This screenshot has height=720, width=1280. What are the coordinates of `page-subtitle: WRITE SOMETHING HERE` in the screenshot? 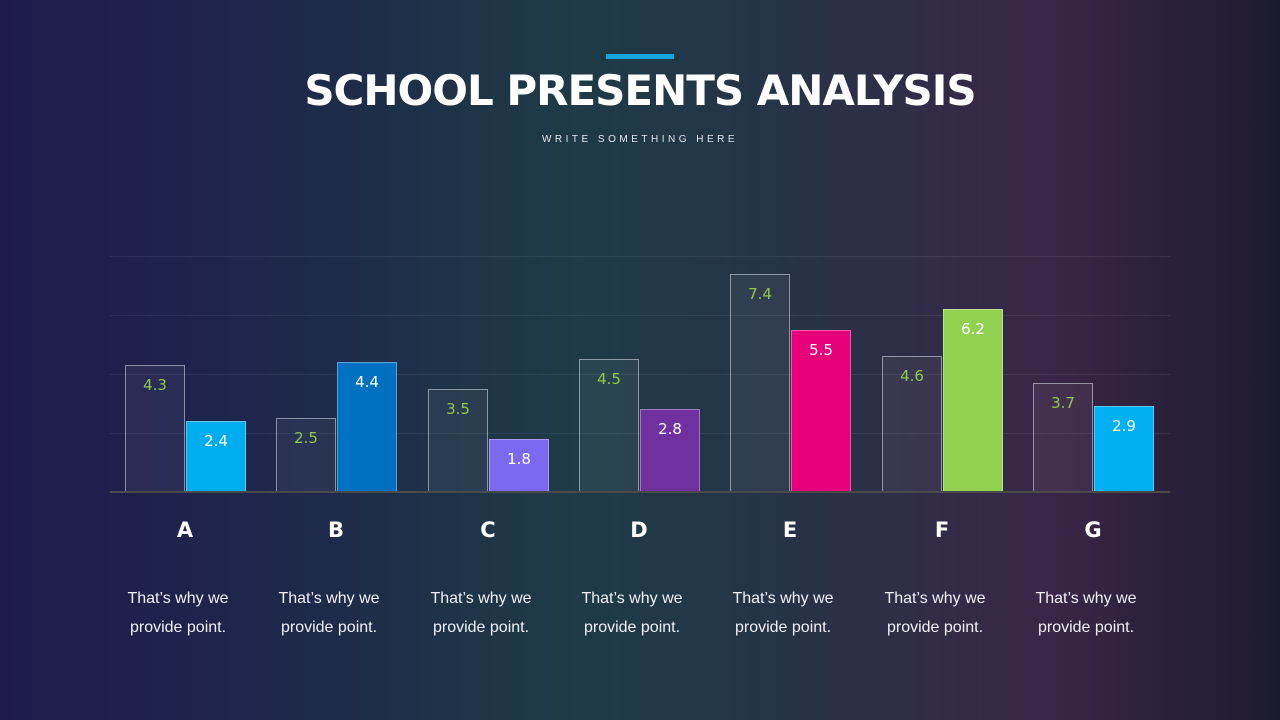 It's located at (640, 139).